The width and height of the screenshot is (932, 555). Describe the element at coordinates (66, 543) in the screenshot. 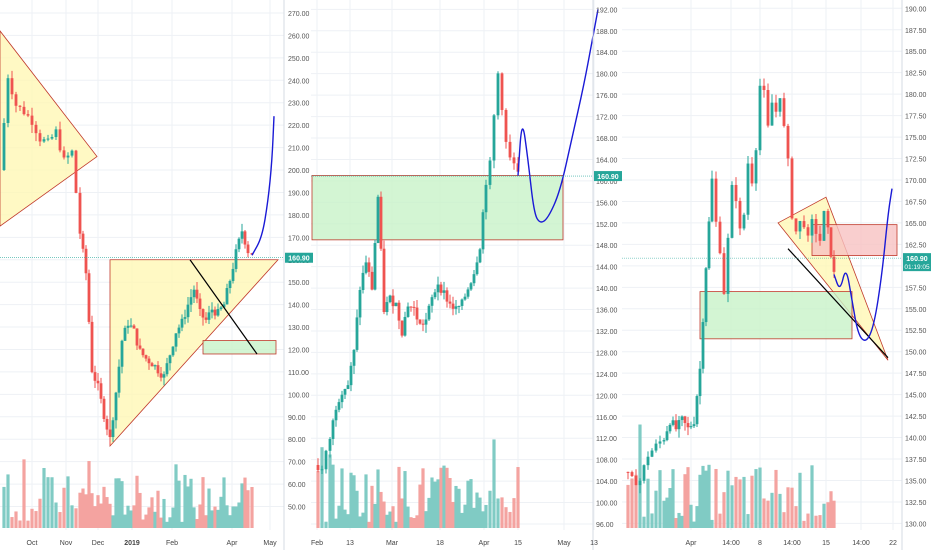

I see `x-tick-label: Nov` at that location.